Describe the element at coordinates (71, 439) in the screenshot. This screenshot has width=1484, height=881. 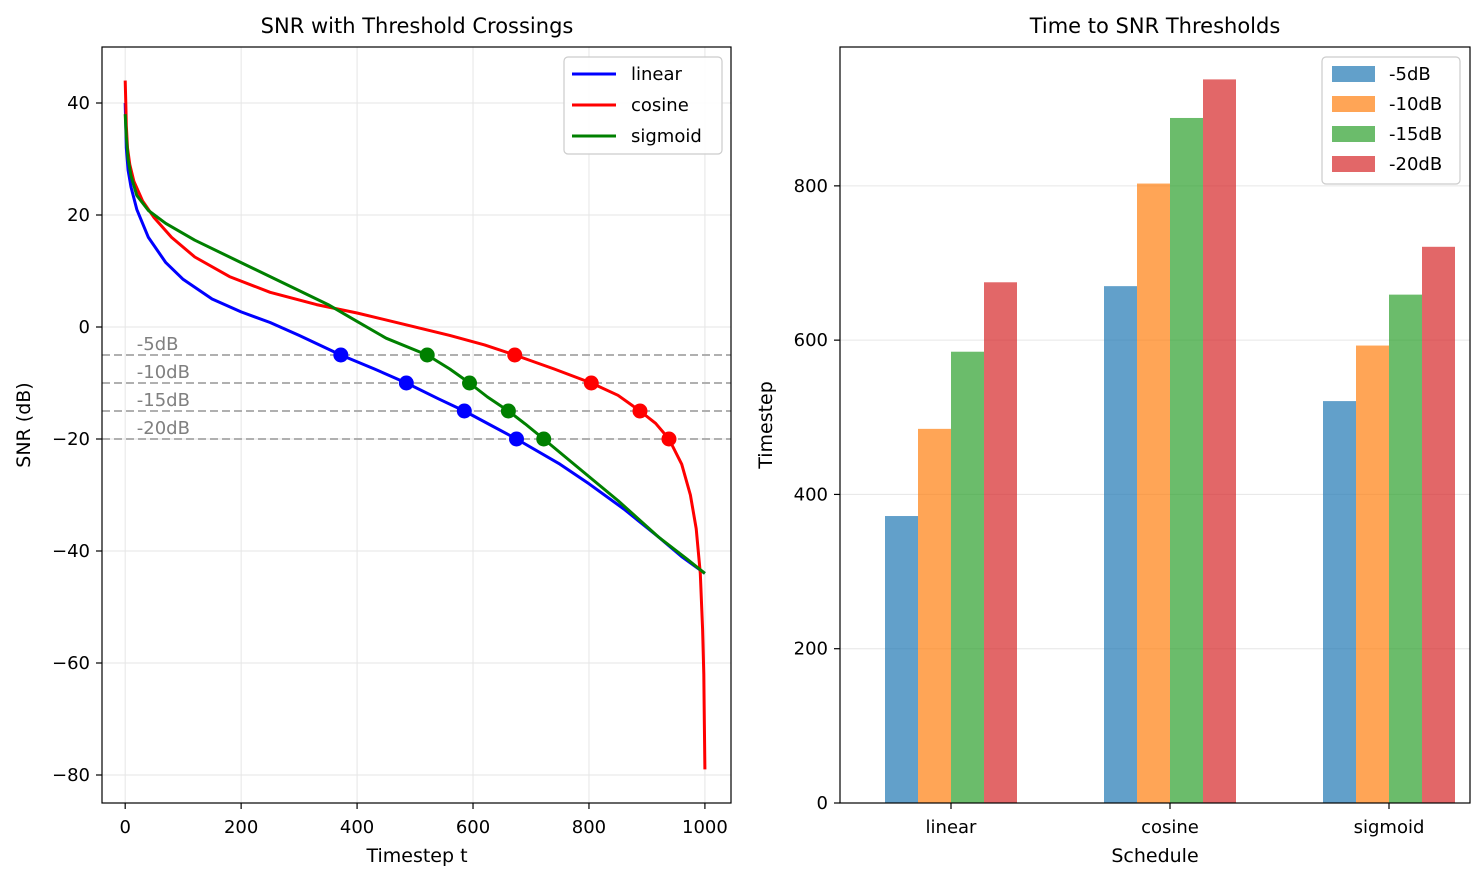
I see `left-y-tick-label: −20` at that location.